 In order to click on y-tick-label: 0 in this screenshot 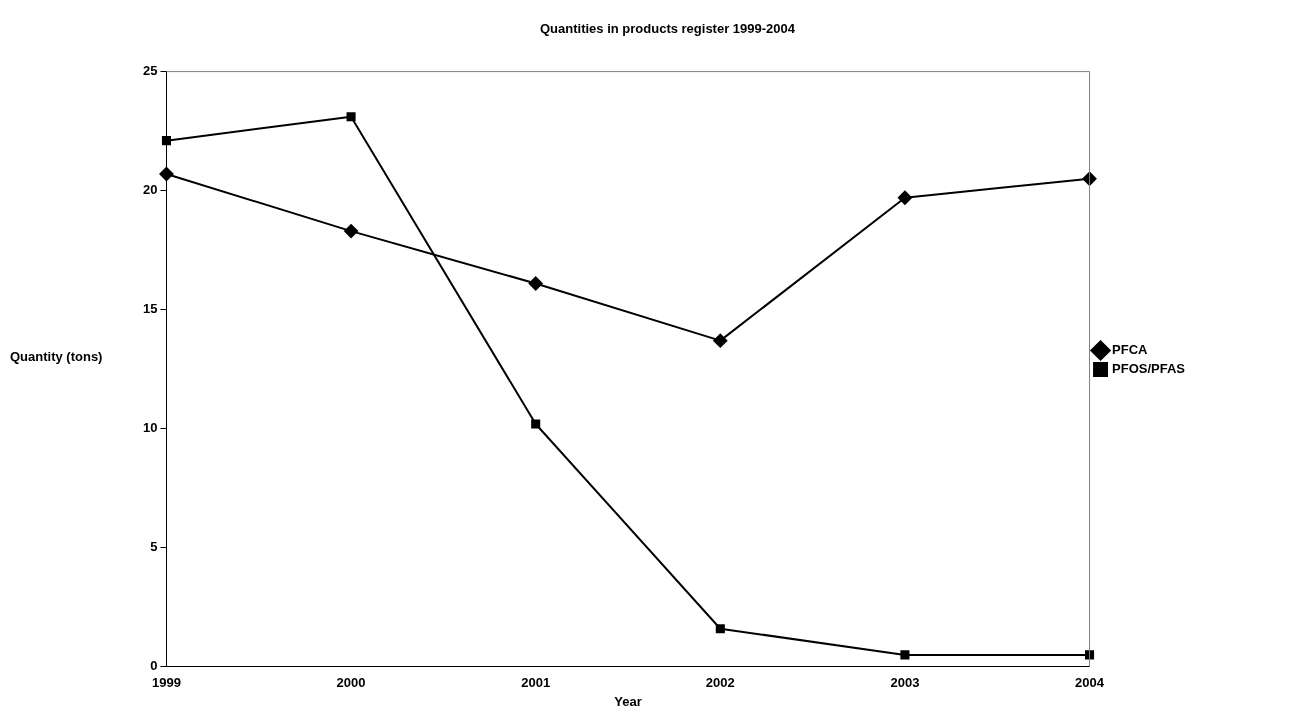, I will do `click(154, 666)`.